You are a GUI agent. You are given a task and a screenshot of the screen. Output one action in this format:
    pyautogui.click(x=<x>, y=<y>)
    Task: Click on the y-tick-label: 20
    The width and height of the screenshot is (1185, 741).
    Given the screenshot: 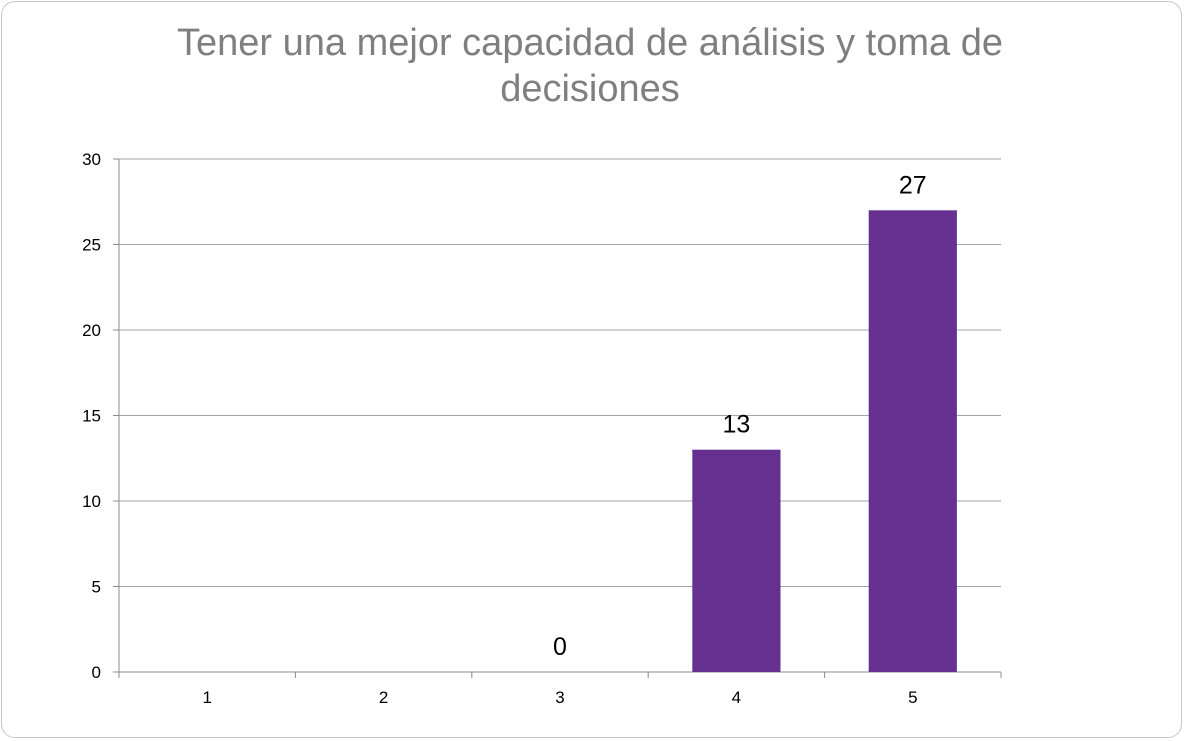 What is the action you would take?
    pyautogui.click(x=91, y=330)
    